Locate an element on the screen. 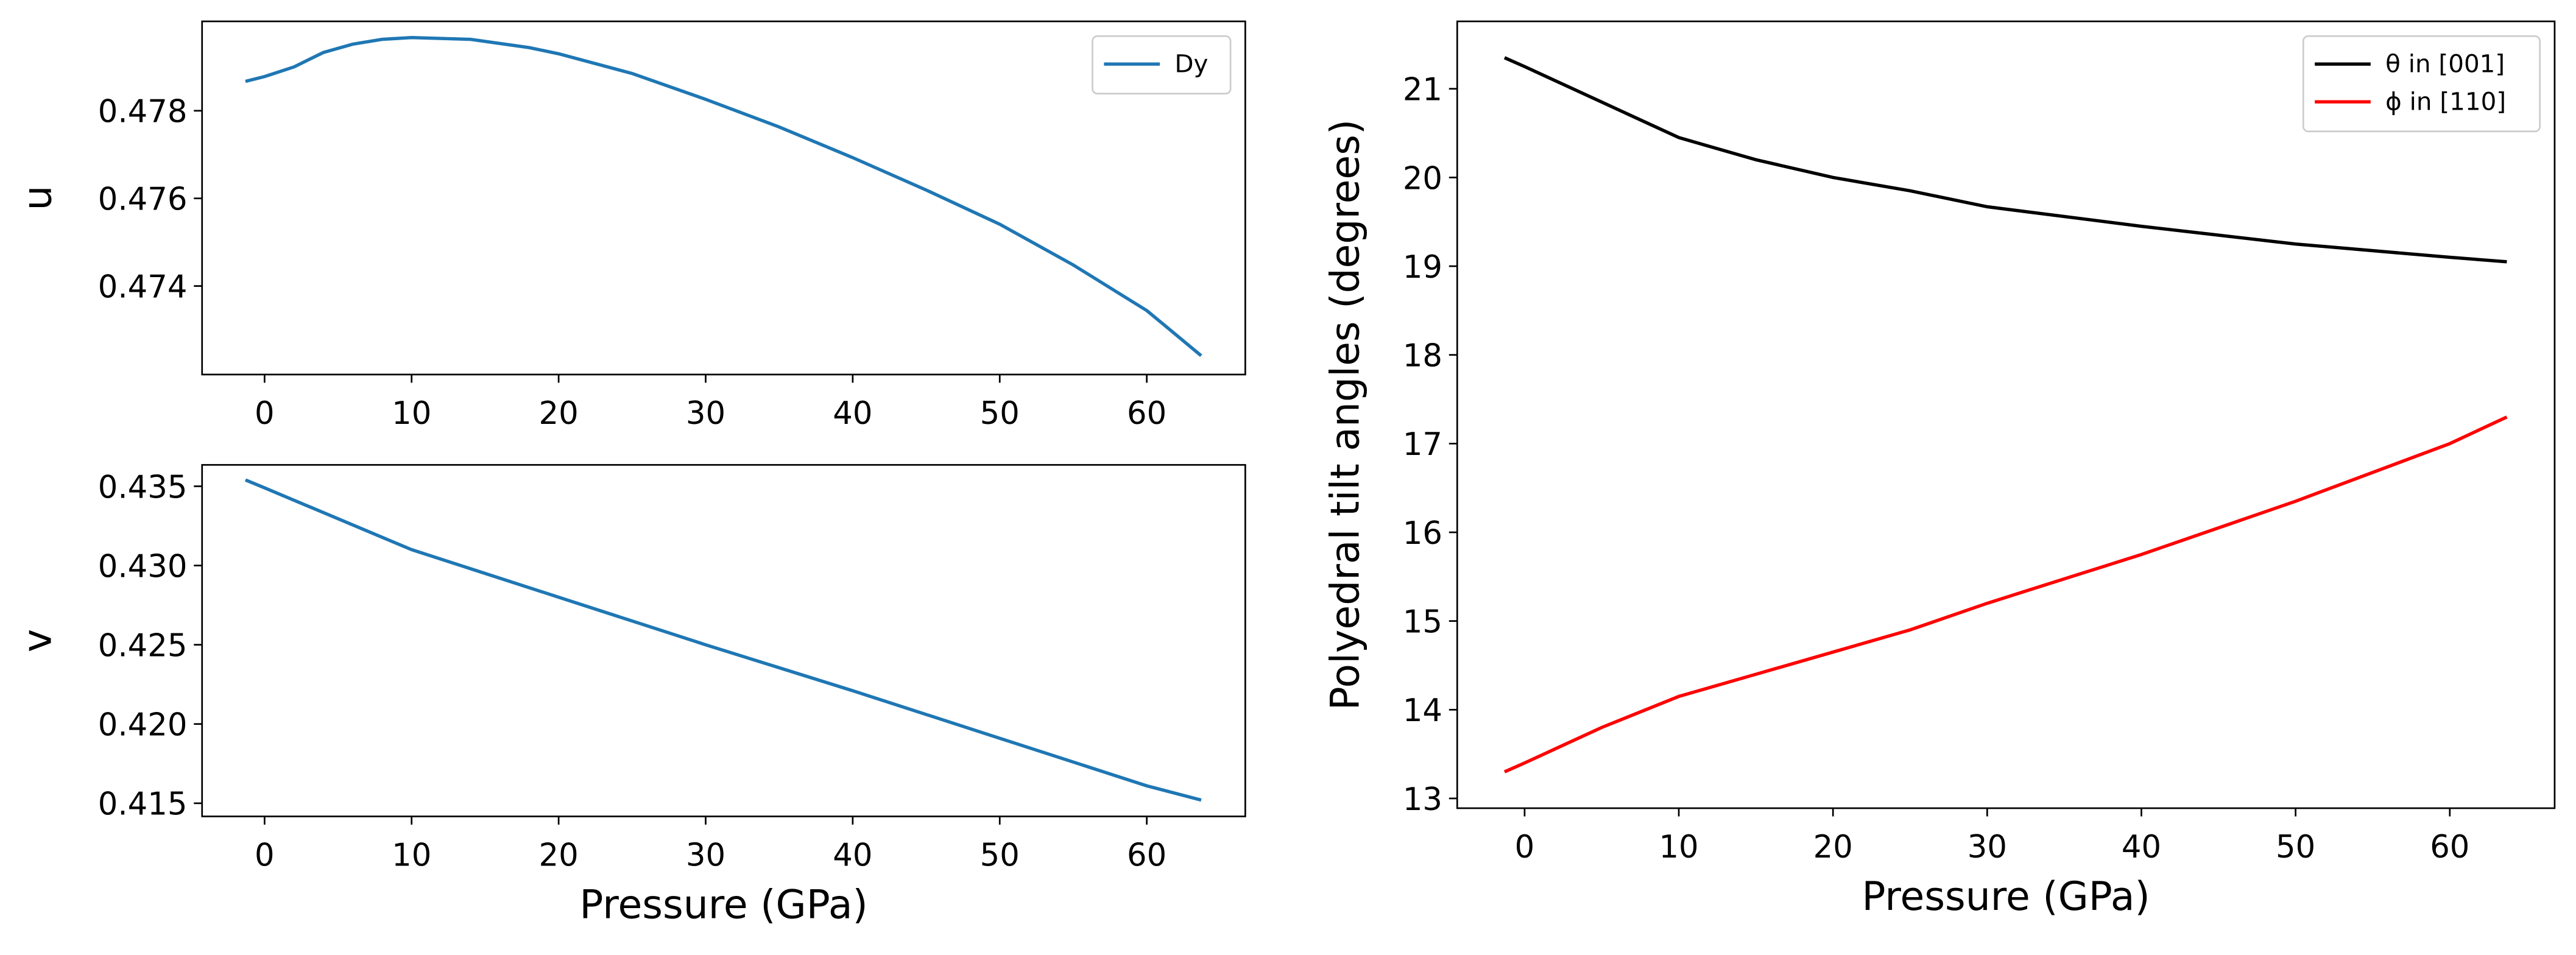 The width and height of the screenshot is (2576, 955). y-tick-label: 17 is located at coordinates (1422, 444).